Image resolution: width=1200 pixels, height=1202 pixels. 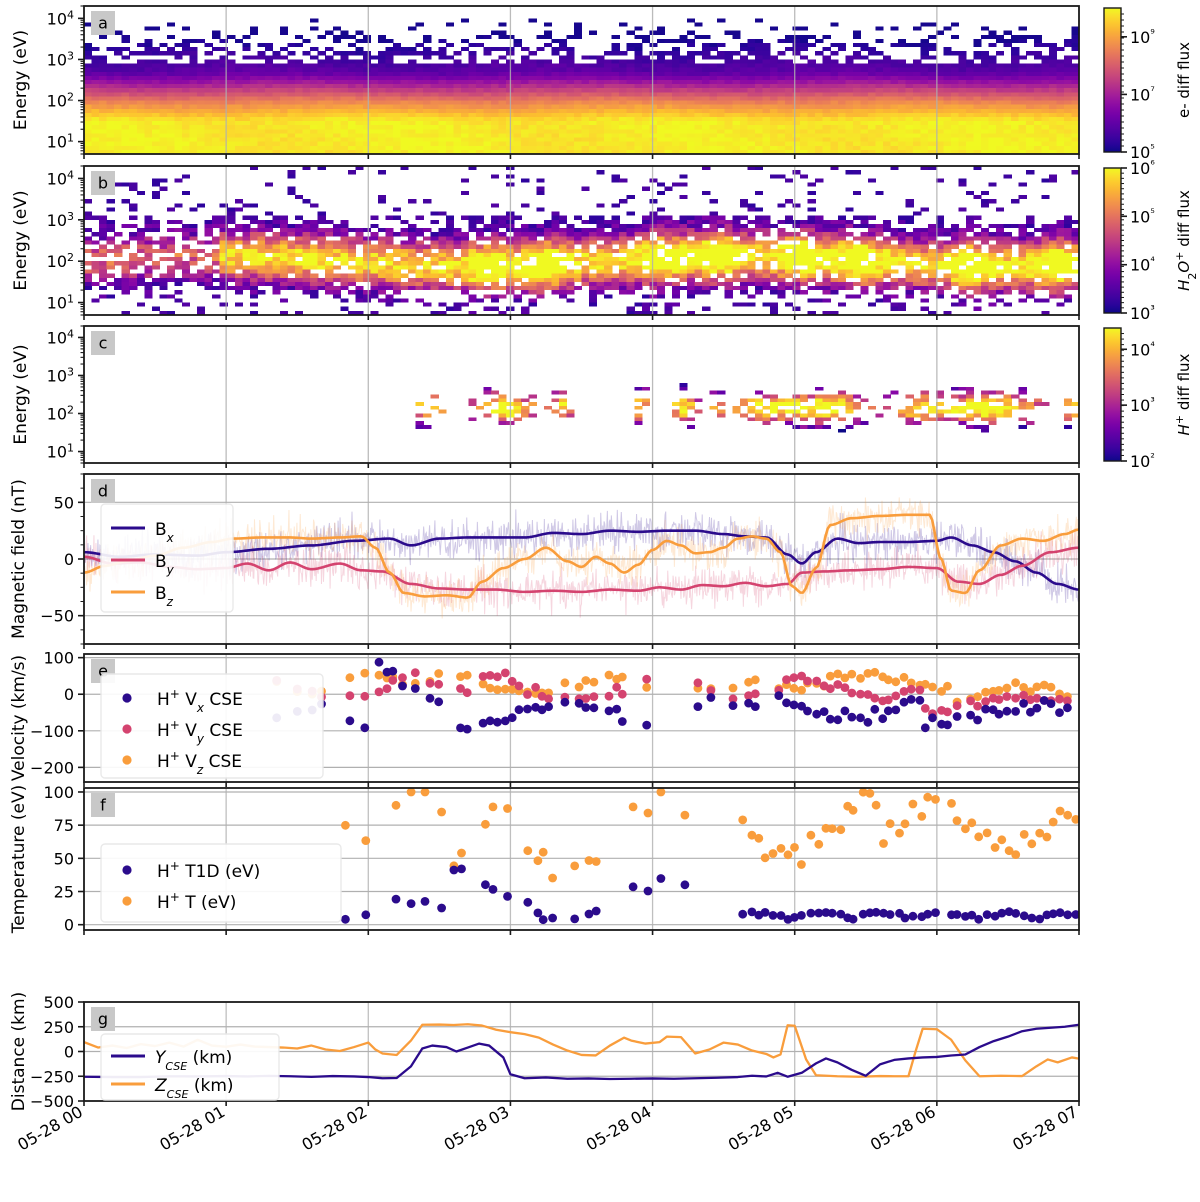 What do you see at coordinates (58, 1002) in the screenshot?
I see `ytick-label: 500` at bounding box center [58, 1002].